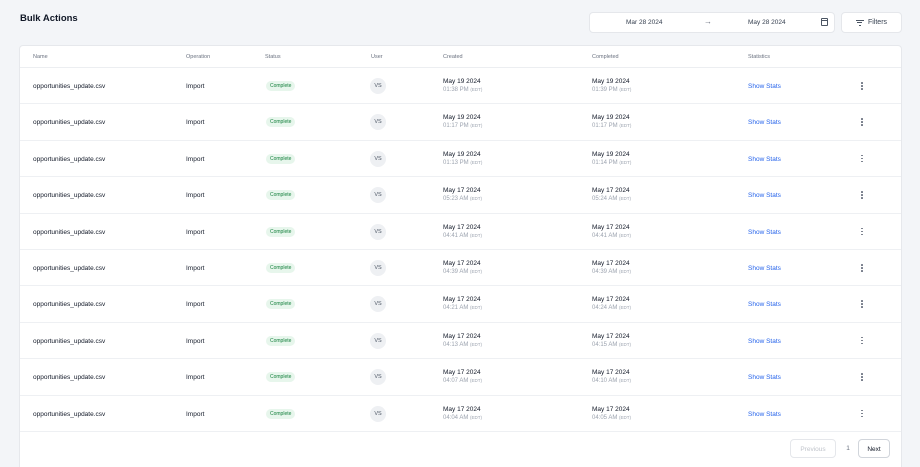 The image size is (920, 467). I want to click on completed-date: May 19 2024, so click(611, 154).